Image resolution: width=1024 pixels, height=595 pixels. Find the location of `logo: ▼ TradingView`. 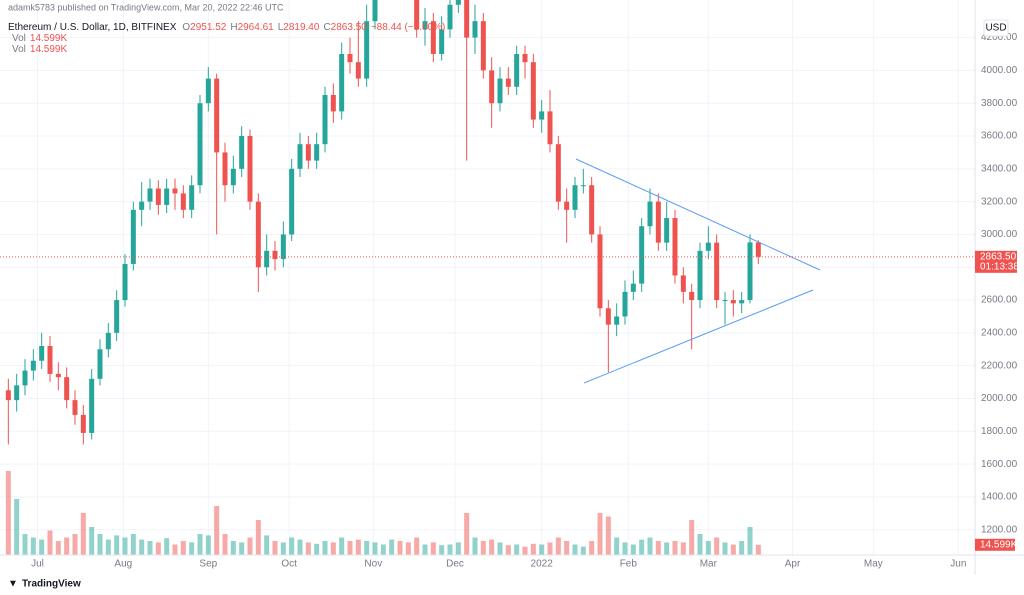

logo: ▼ TradingView is located at coordinates (44, 584).